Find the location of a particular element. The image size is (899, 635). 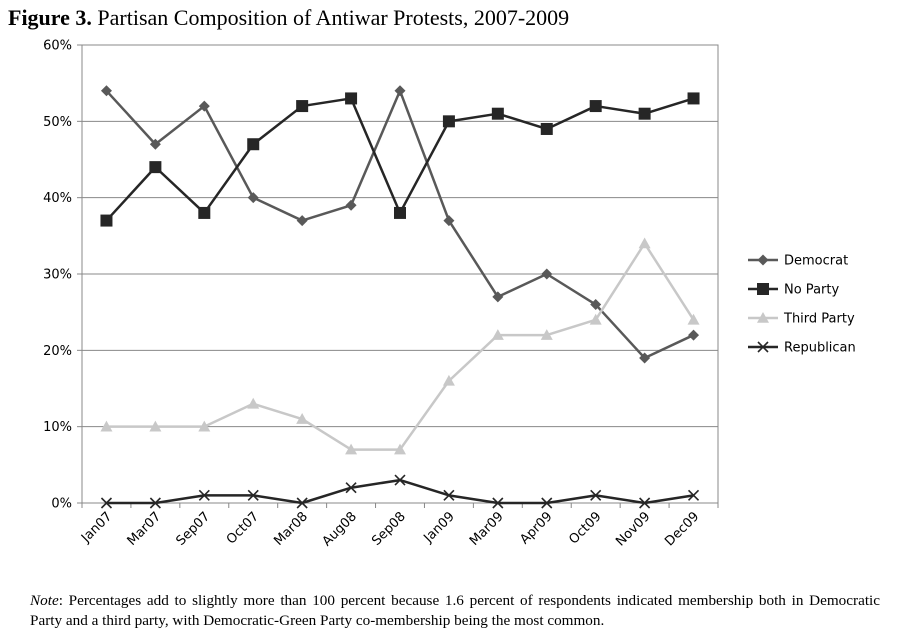

legend-entry: No Party is located at coordinates (793, 290).